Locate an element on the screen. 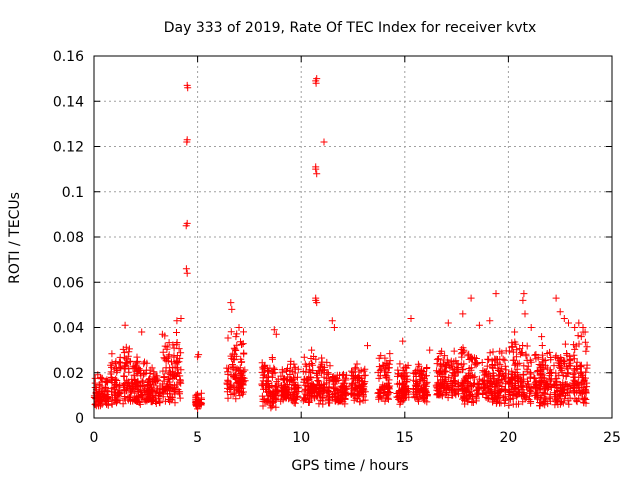 This screenshot has width=640, height=480. x-tick-label: 10 is located at coordinates (301, 438).